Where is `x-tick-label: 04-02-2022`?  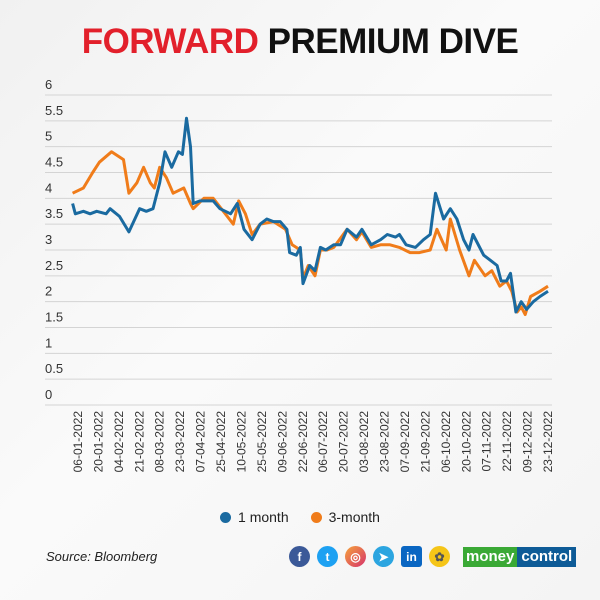 x-tick-label: 04-02-2022 is located at coordinates (119, 442).